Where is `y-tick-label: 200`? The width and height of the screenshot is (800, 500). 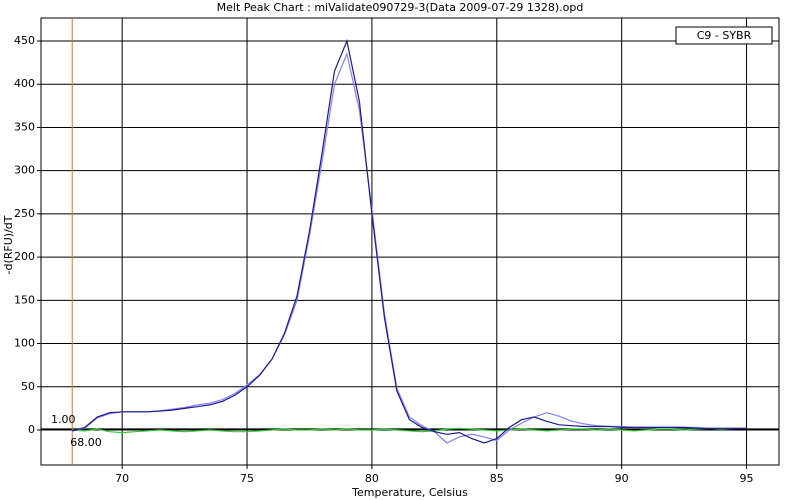
y-tick-label: 200 is located at coordinates (24, 256).